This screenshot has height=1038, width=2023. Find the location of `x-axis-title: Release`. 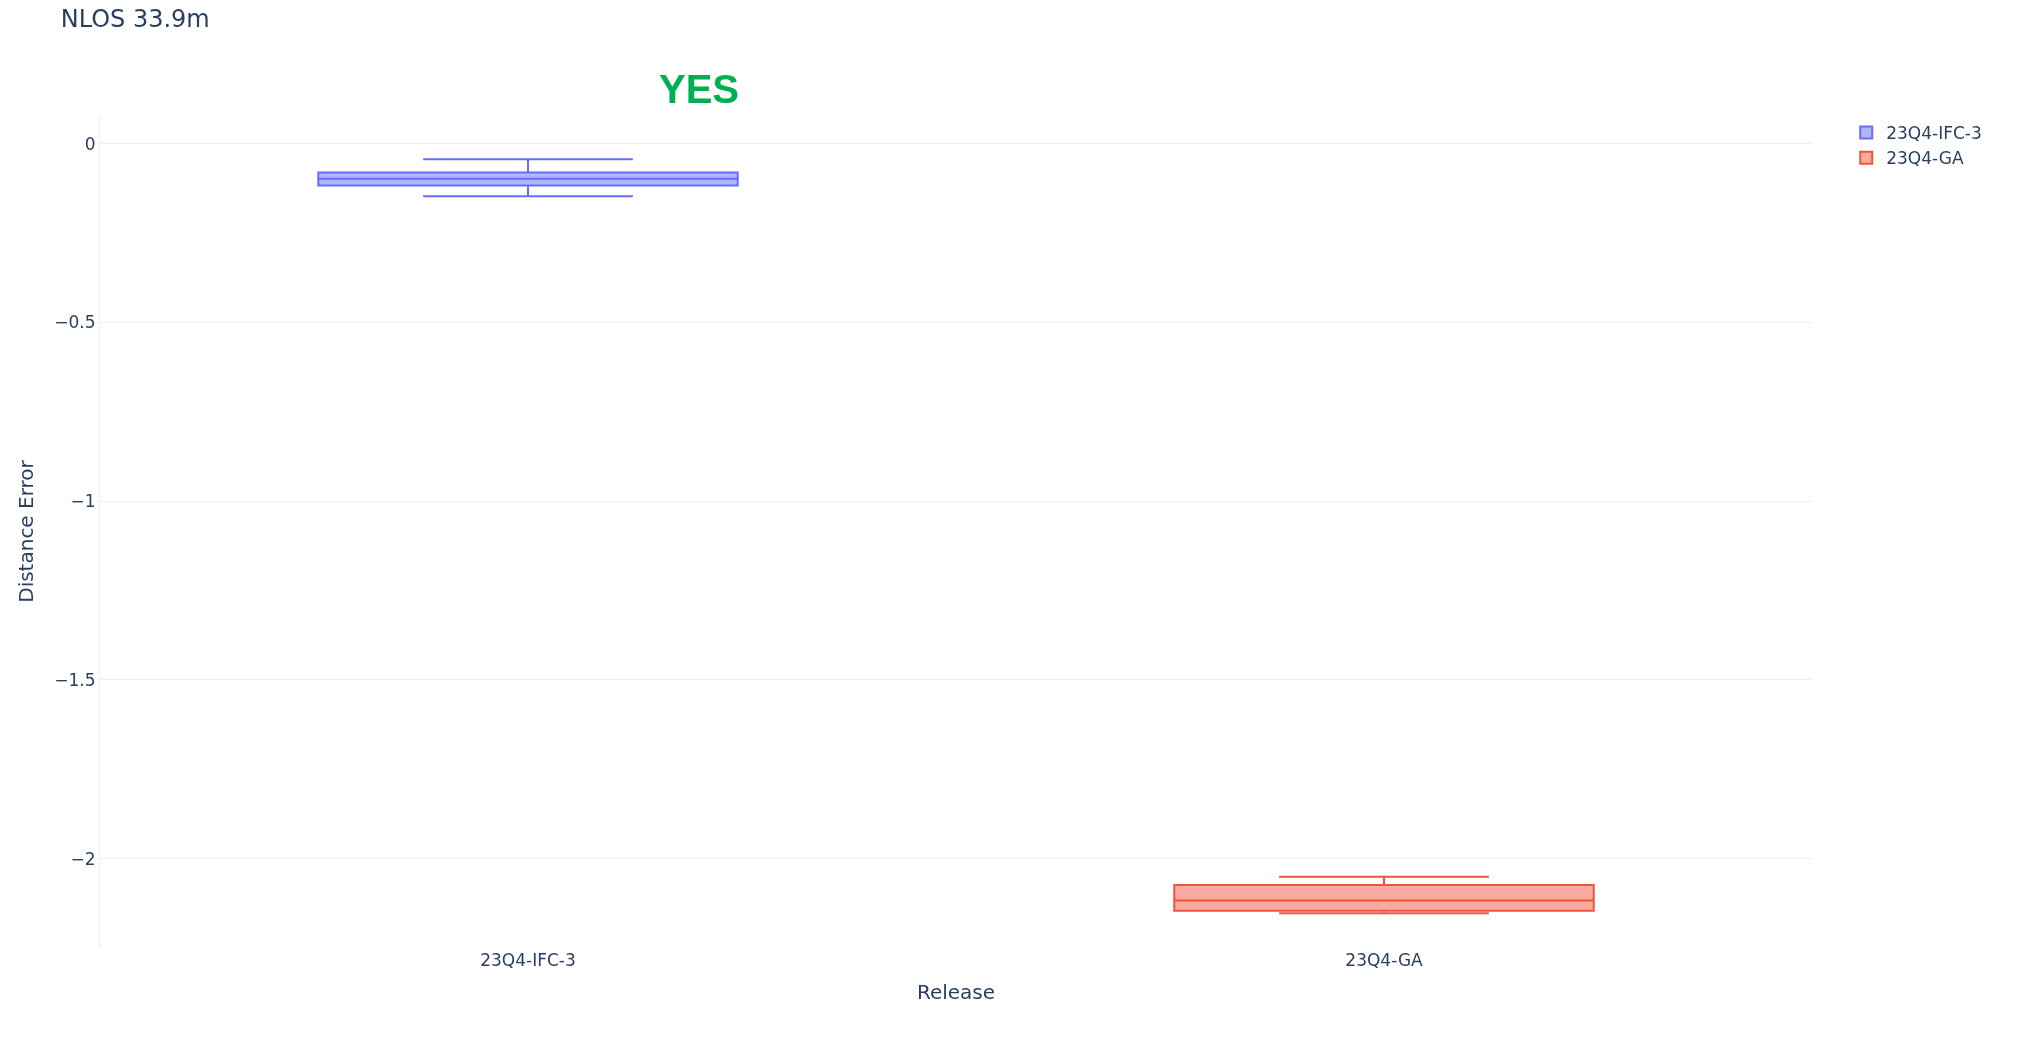

x-axis-title: Release is located at coordinates (956, 991).